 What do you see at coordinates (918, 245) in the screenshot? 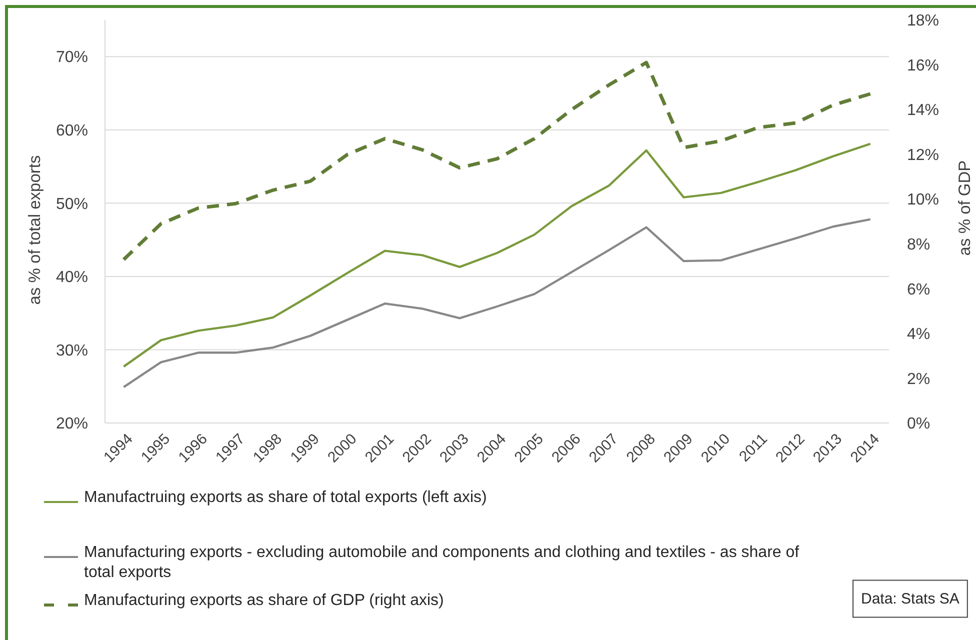
I see `y2-tick-label: 8%` at bounding box center [918, 245].